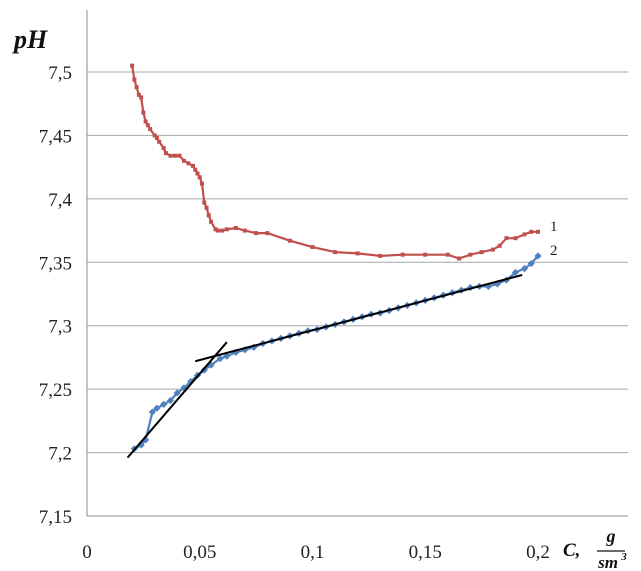 Image resolution: width=641 pixels, height=571 pixels. What do you see at coordinates (55, 263) in the screenshot?
I see `y-tick-label: 7,35` at bounding box center [55, 263].